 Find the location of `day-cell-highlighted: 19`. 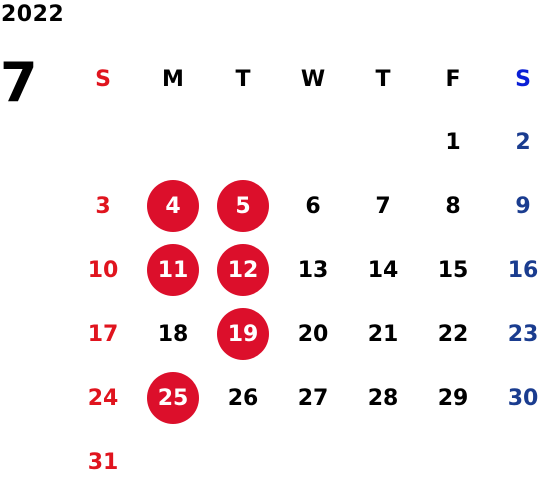

day-cell-highlighted: 19 is located at coordinates (243, 334).